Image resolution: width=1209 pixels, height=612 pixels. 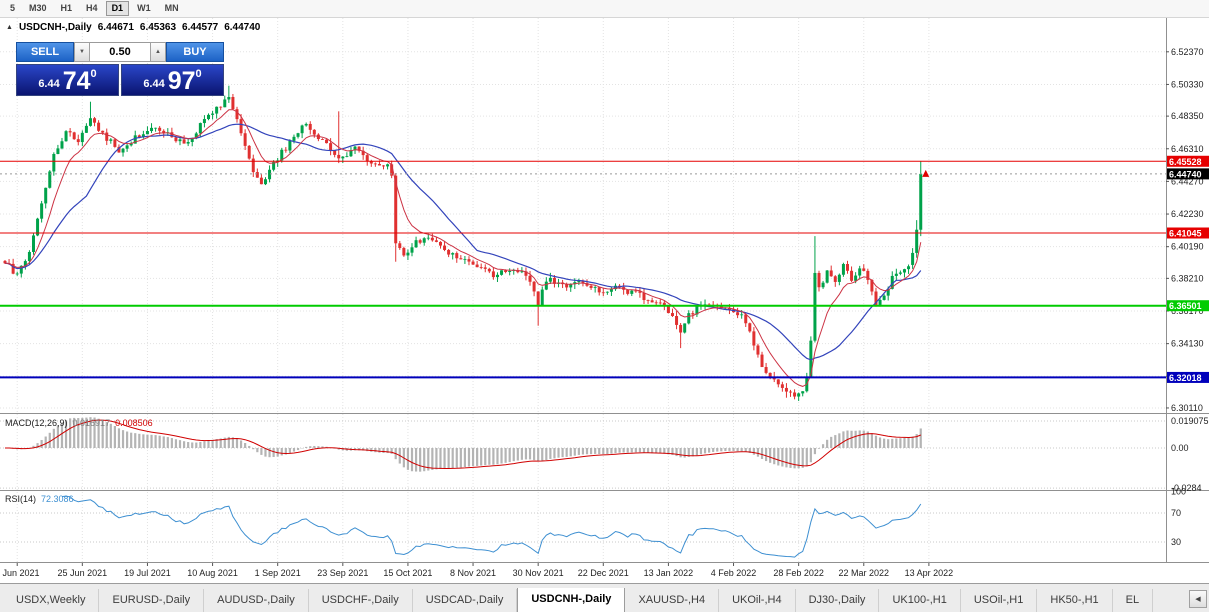 I want to click on volume-input, so click(x=120, y=52).